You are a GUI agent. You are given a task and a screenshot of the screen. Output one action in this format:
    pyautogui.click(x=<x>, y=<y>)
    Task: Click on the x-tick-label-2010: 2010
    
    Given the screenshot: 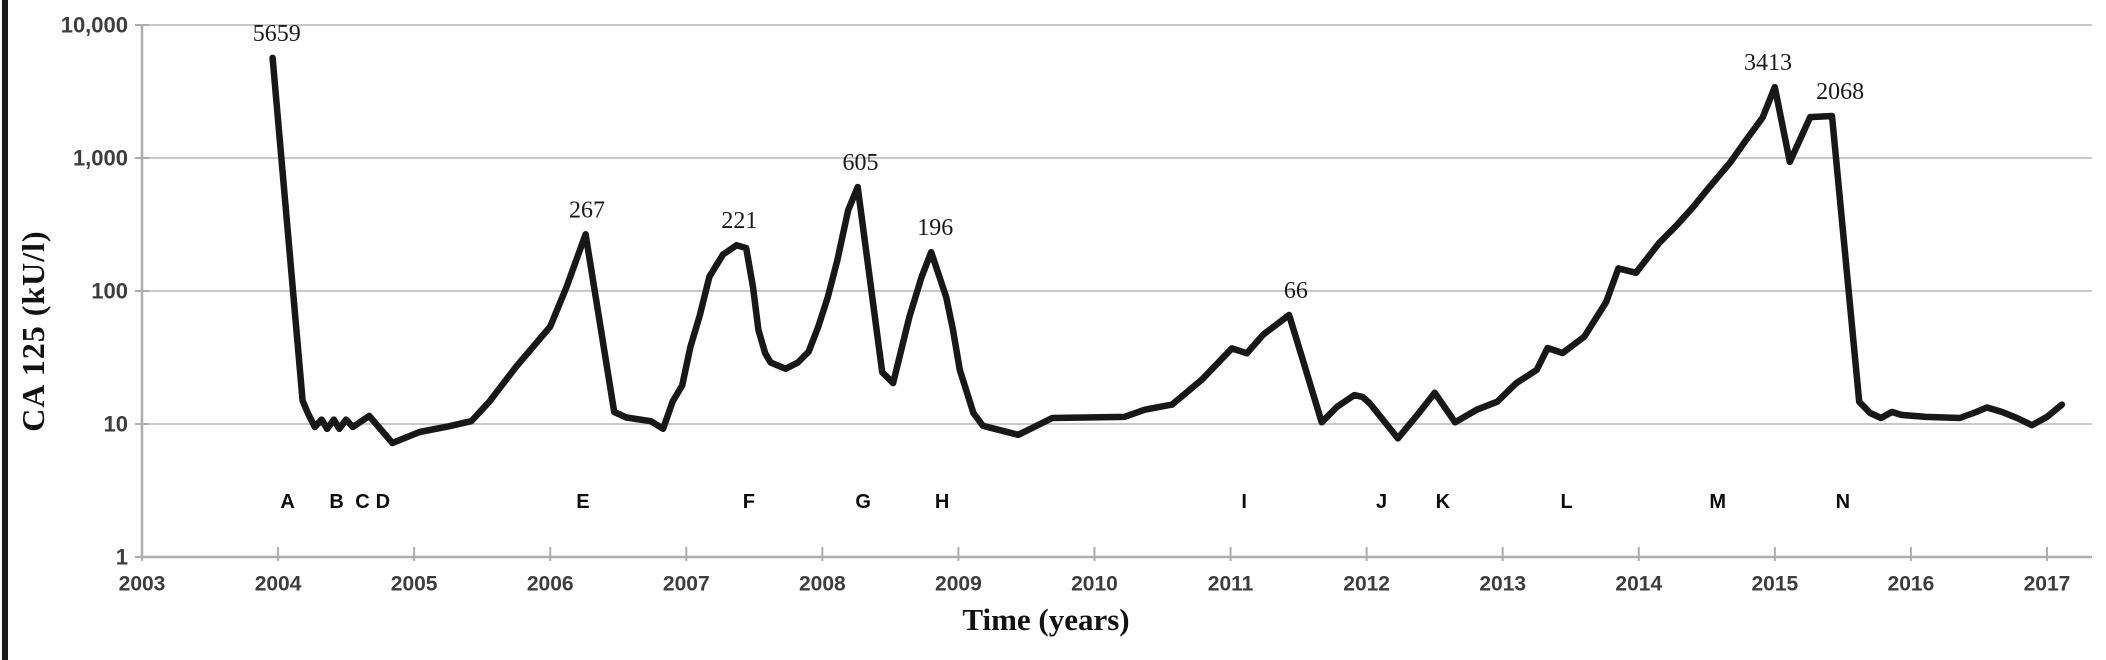 What is the action you would take?
    pyautogui.click(x=1094, y=584)
    